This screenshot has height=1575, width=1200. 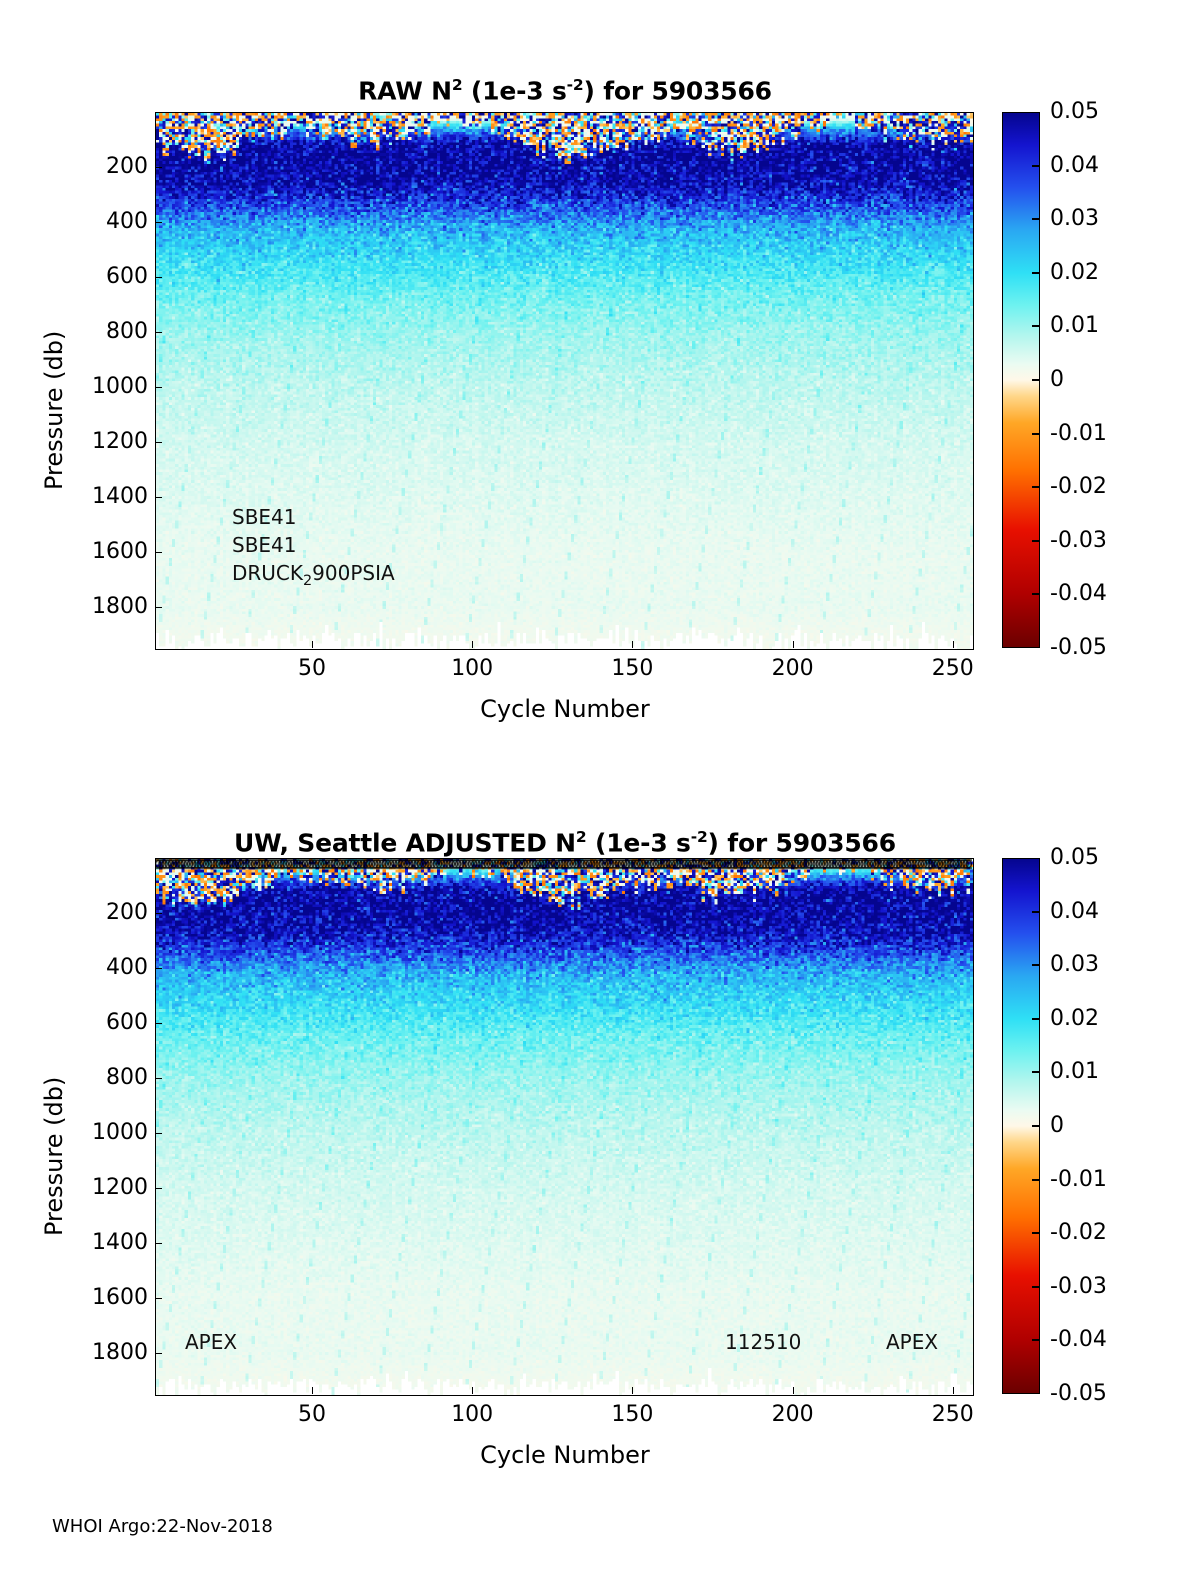 I want to click on pressure-sensor-line: DRUCK2900PSIA, so click(x=313, y=577).